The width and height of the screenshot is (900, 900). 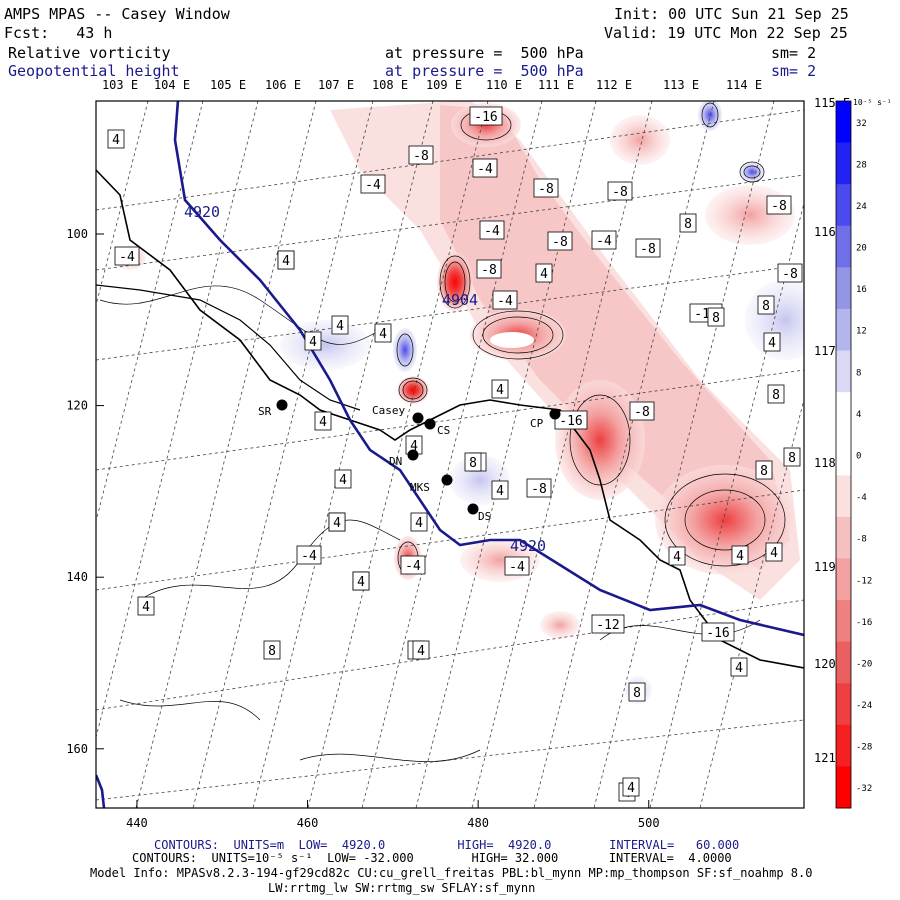 What do you see at coordinates (512, 340) in the screenshot?
I see `vort-gap` at bounding box center [512, 340].